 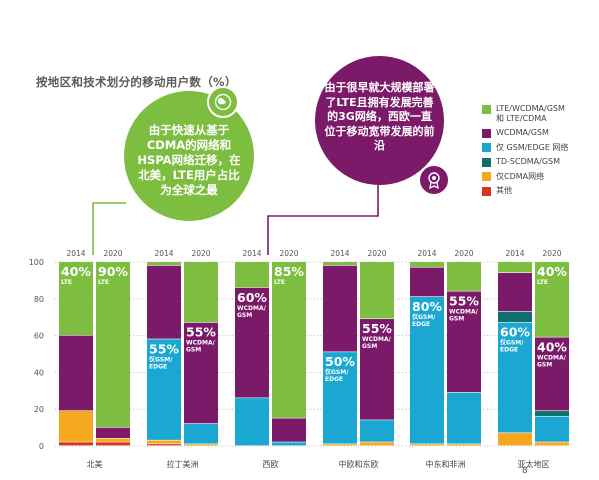 What do you see at coordinates (36, 262) in the screenshot?
I see `y-tick-label: 100` at bounding box center [36, 262].